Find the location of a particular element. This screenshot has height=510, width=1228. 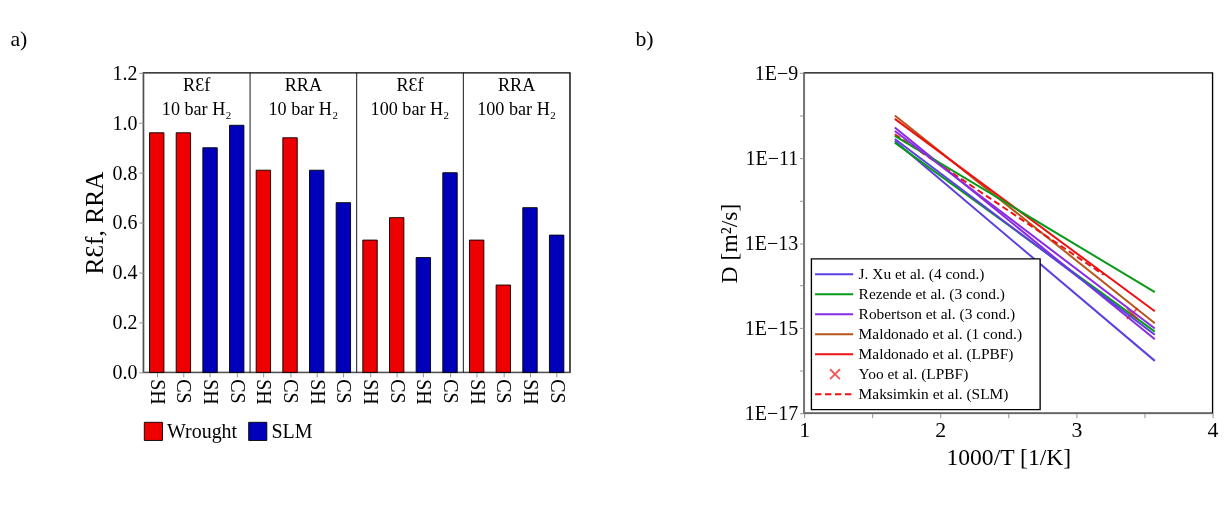

legend-label: Yoo et al. (LPBF) is located at coordinates (913, 373).